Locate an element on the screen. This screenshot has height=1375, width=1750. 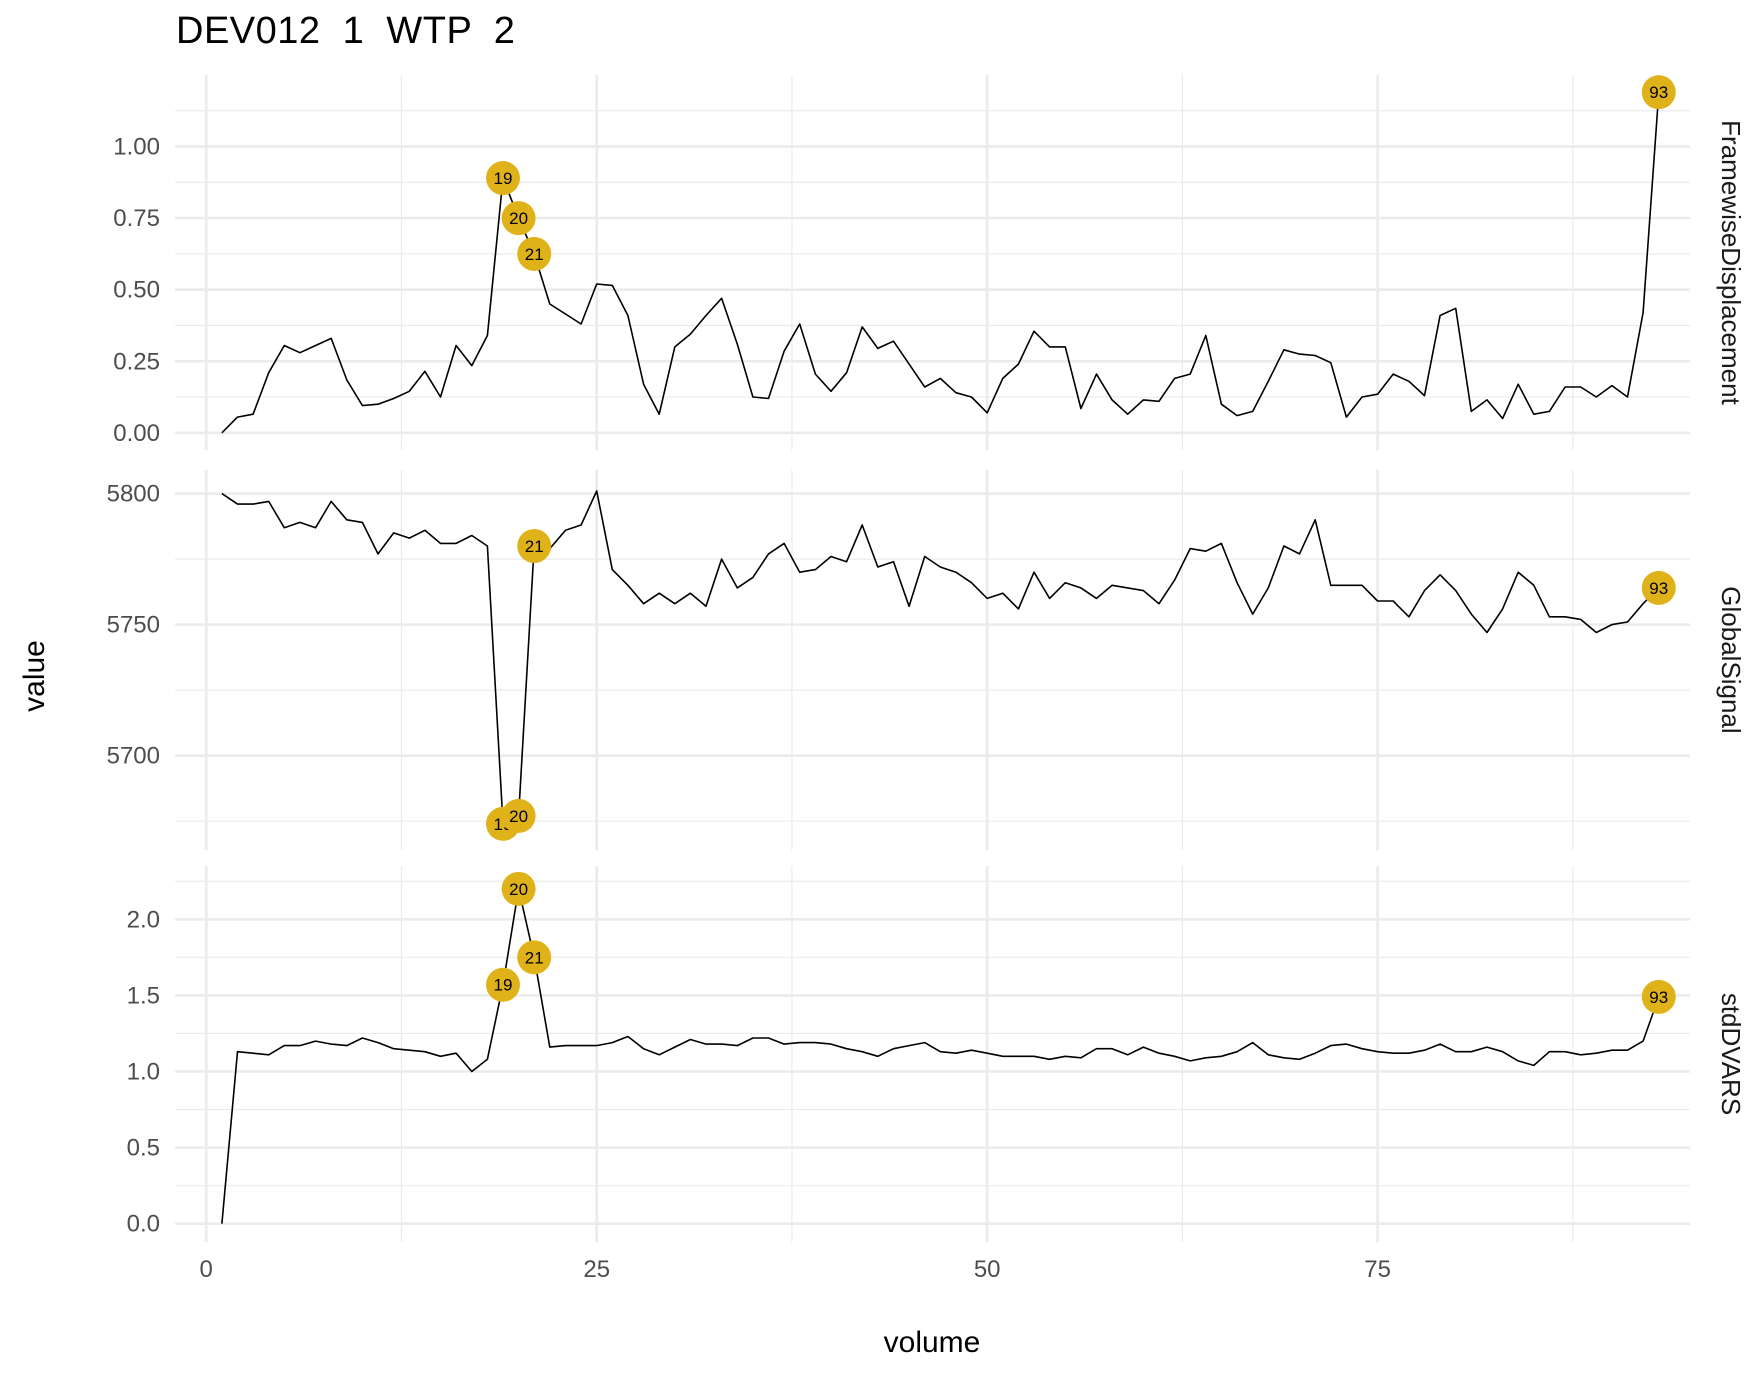
y-tick-label: 1.00 is located at coordinates (136, 147).